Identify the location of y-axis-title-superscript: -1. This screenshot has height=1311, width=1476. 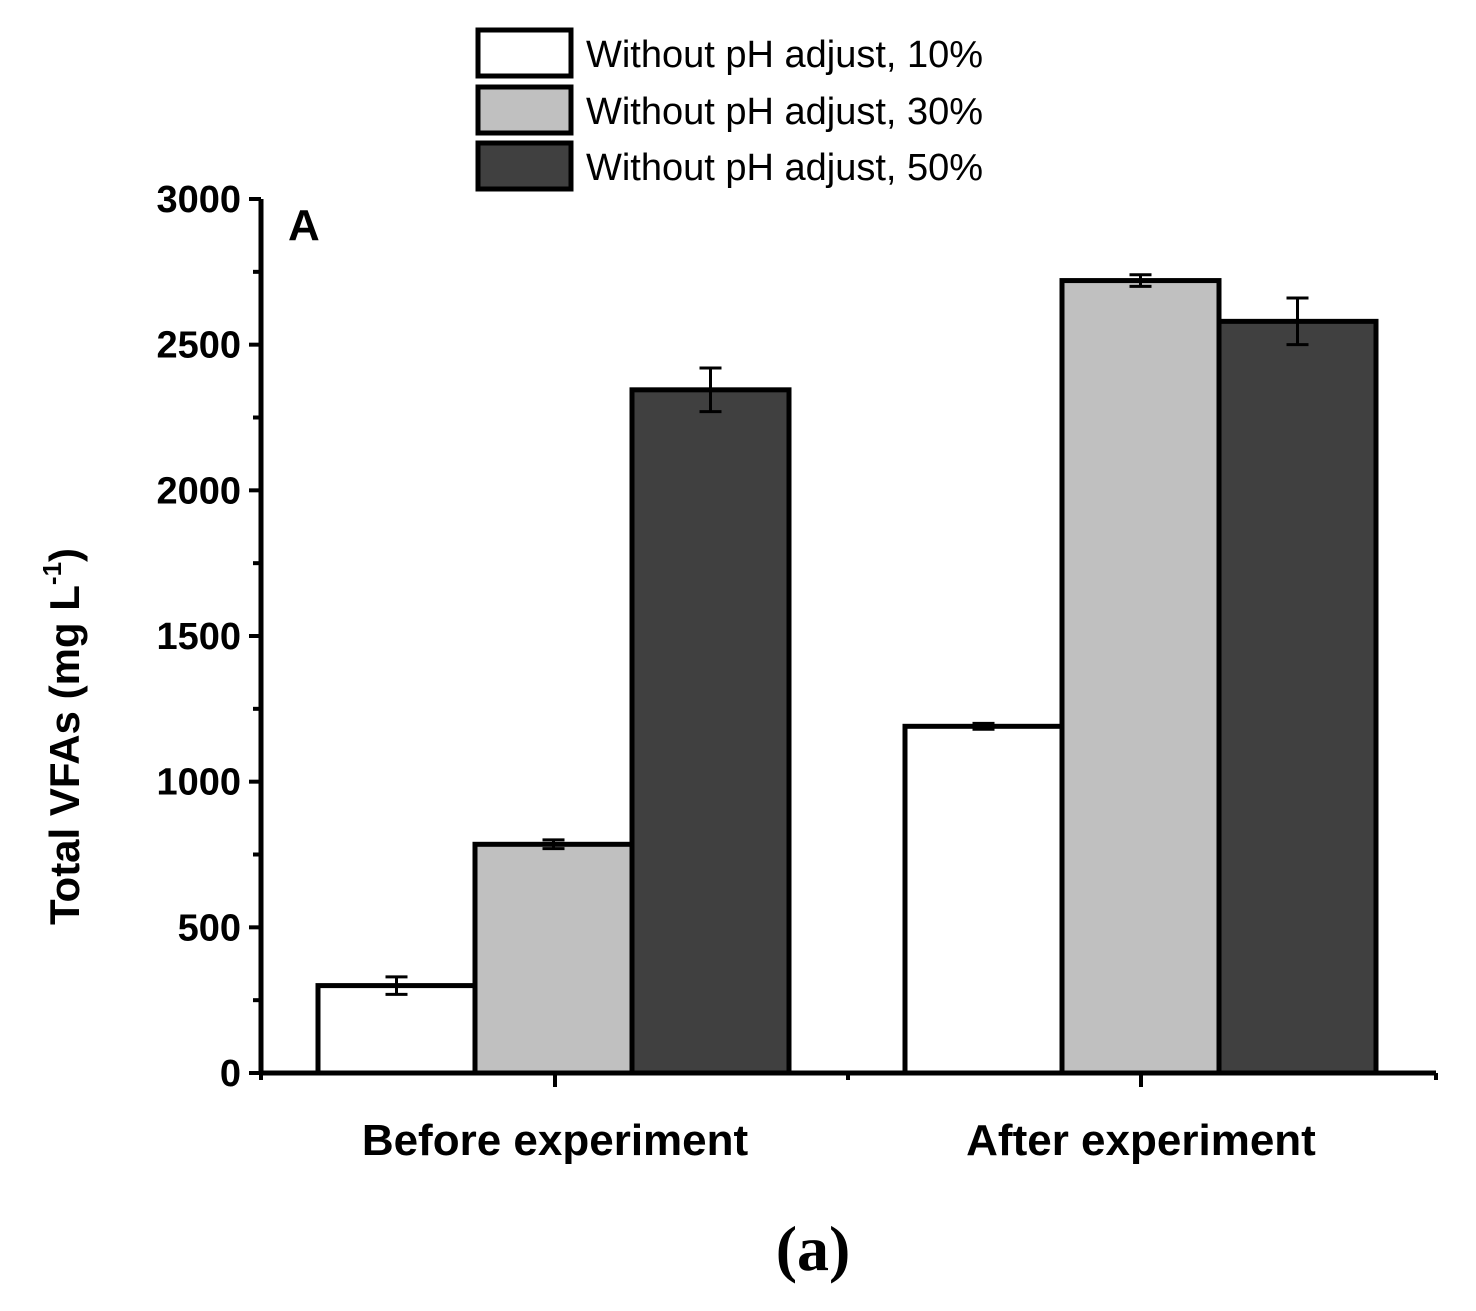
(52, 573).